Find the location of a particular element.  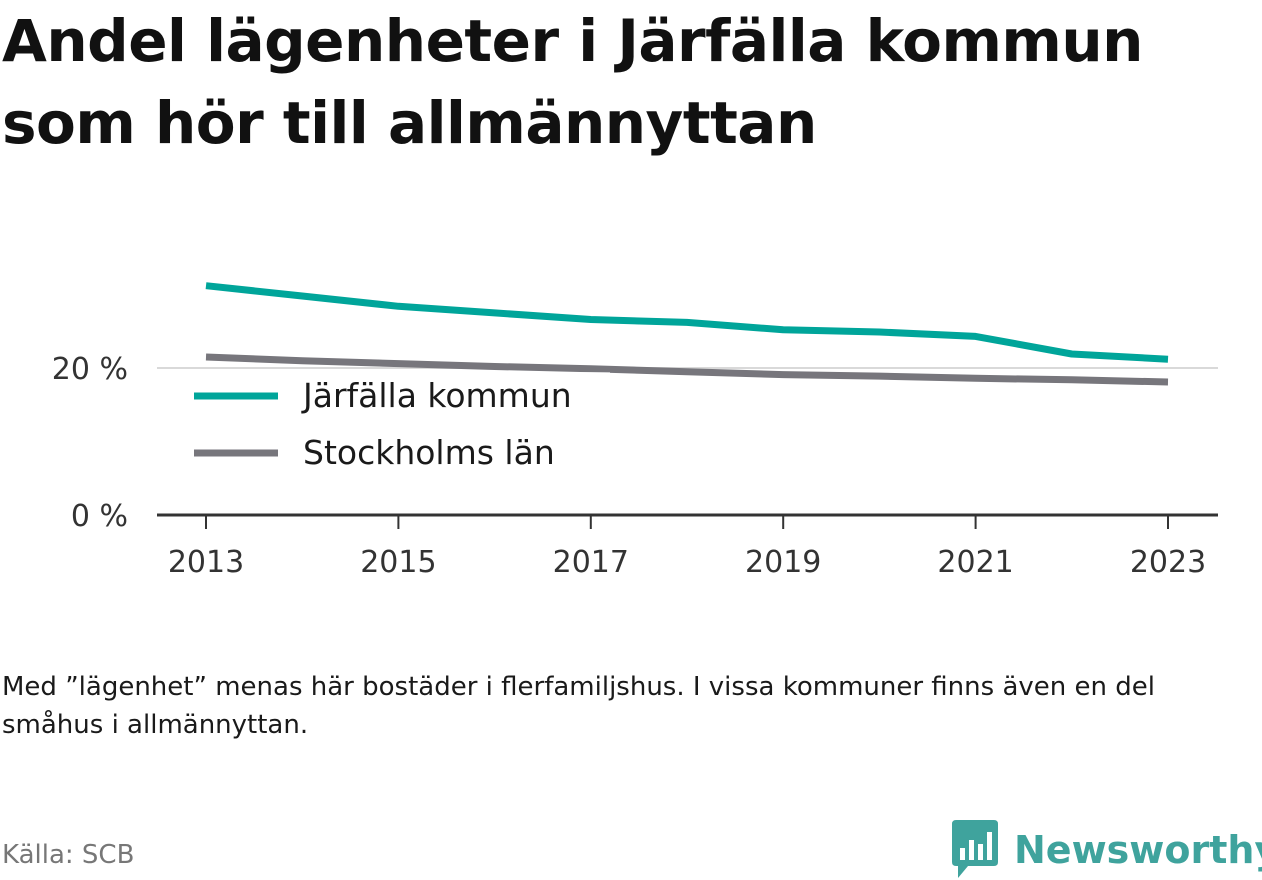

newsworthy-logo-icon is located at coordinates (975, 850).